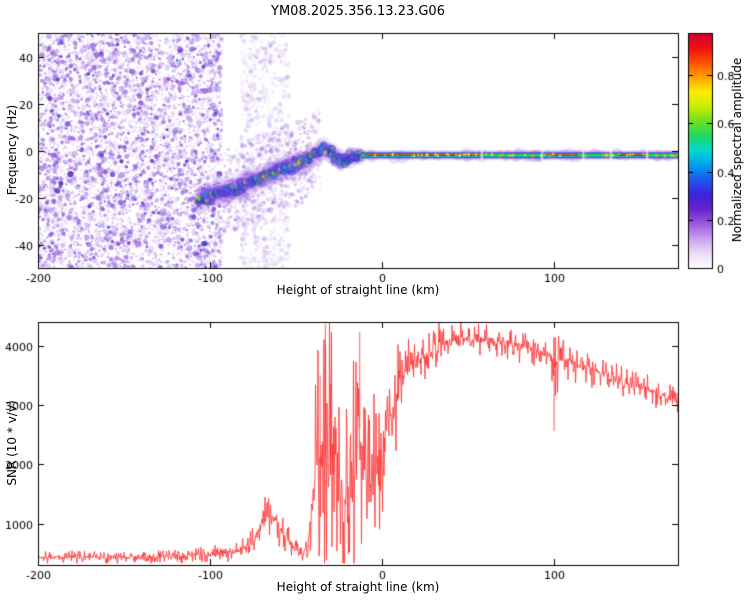 The width and height of the screenshot is (750, 600). Describe the element at coordinates (737, 150) in the screenshot. I see `colorbar-label: Normalized spectral amplitude` at that location.